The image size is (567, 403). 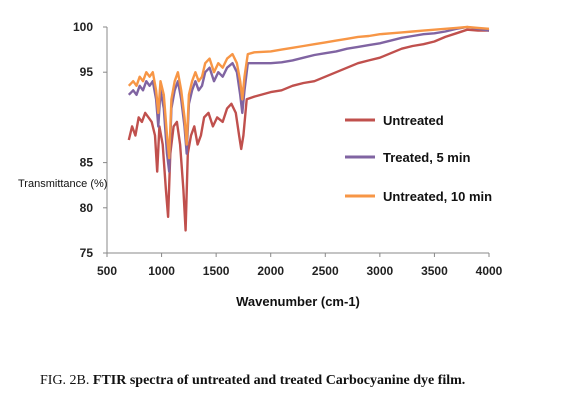 I want to click on x-tick-label: 4000, so click(x=489, y=271).